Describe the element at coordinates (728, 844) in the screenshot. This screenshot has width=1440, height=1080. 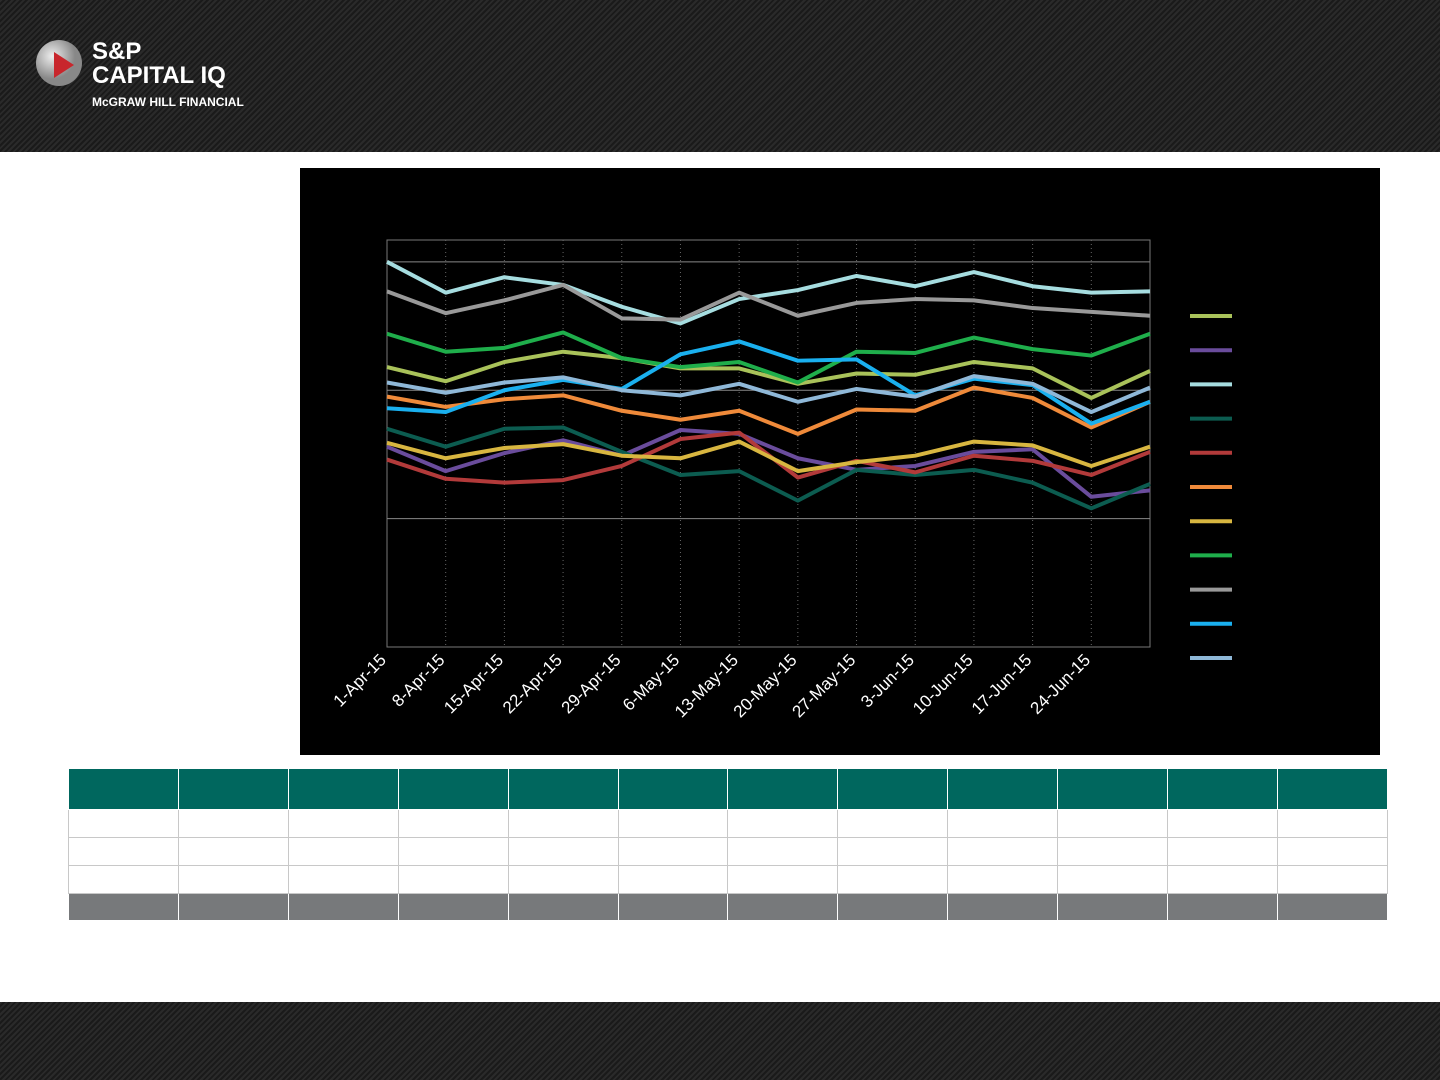
I see `data-table` at that location.